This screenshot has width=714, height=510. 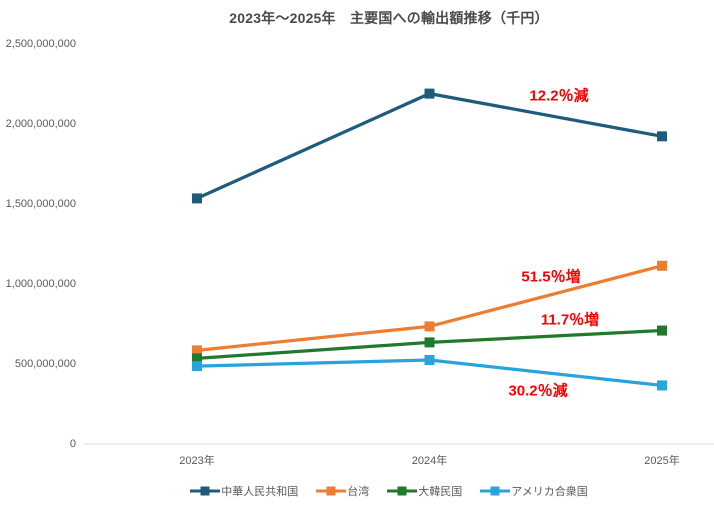 What do you see at coordinates (40, 123) in the screenshot?
I see `y-tick-label: 2,000,000,000` at bounding box center [40, 123].